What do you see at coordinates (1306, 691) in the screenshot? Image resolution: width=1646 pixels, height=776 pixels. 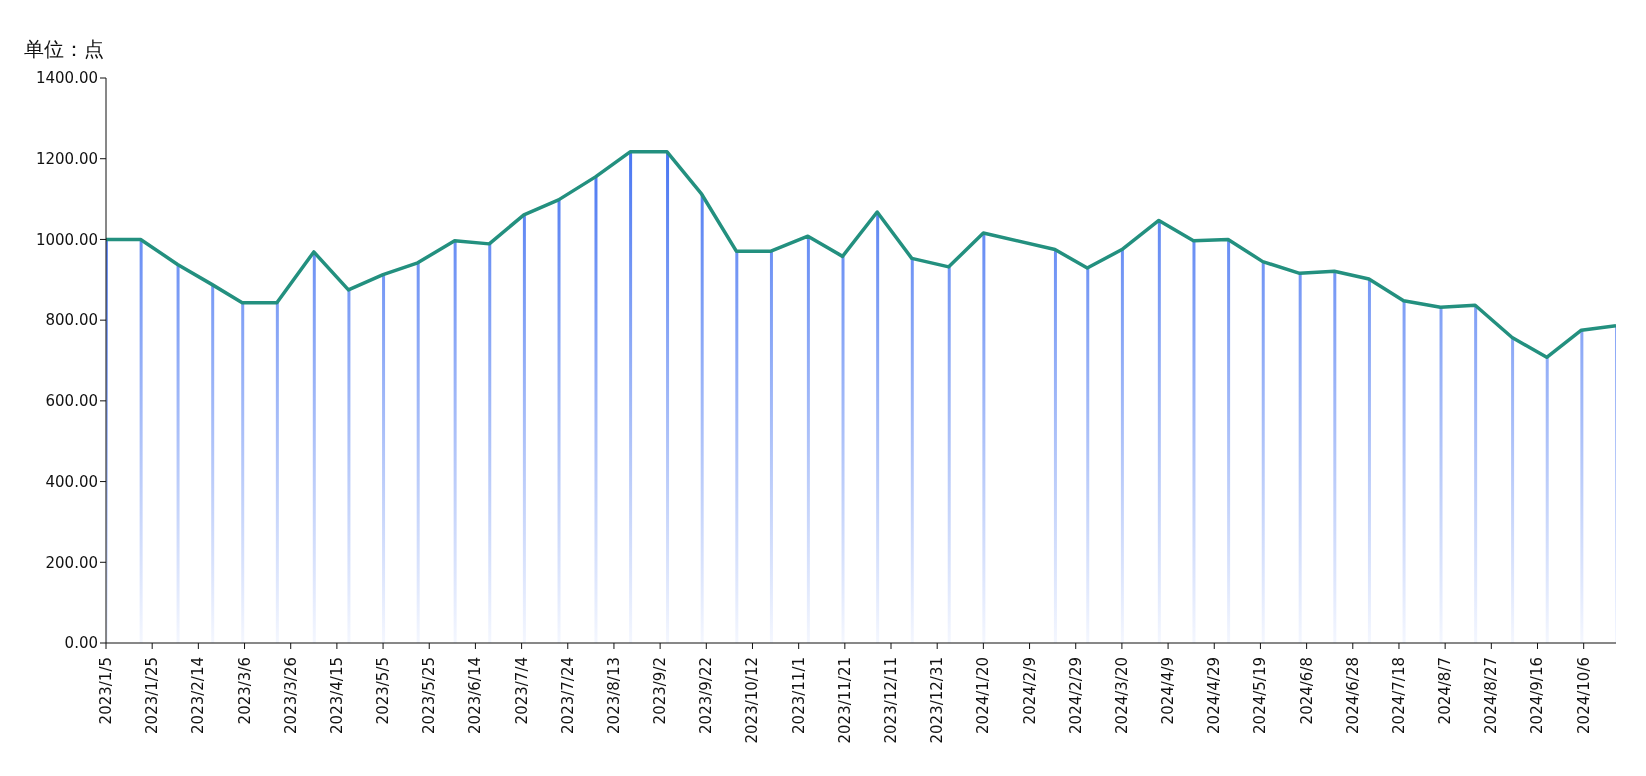 I see `x-tick-label: 2024/6/8` at bounding box center [1306, 691].